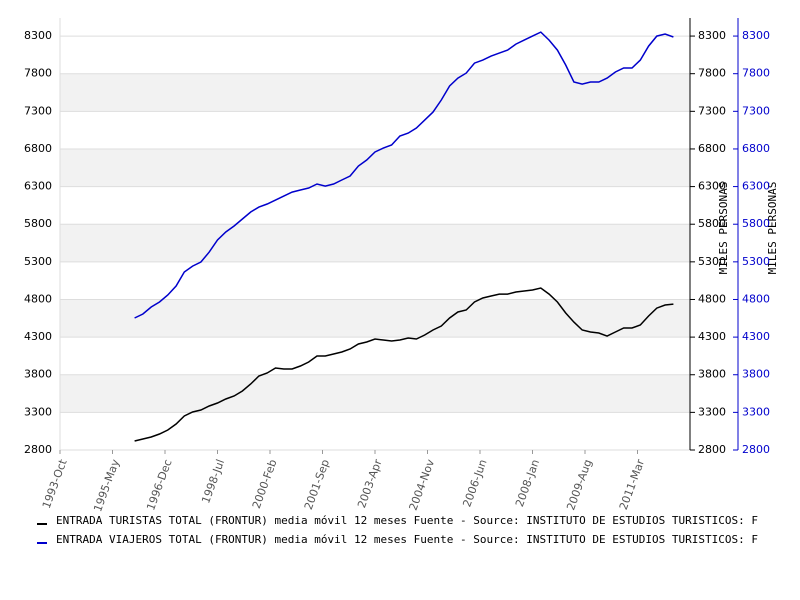 The height and width of the screenshot is (600, 800). I want to click on x-tick-label: 2000-Feb, so click(265, 484).